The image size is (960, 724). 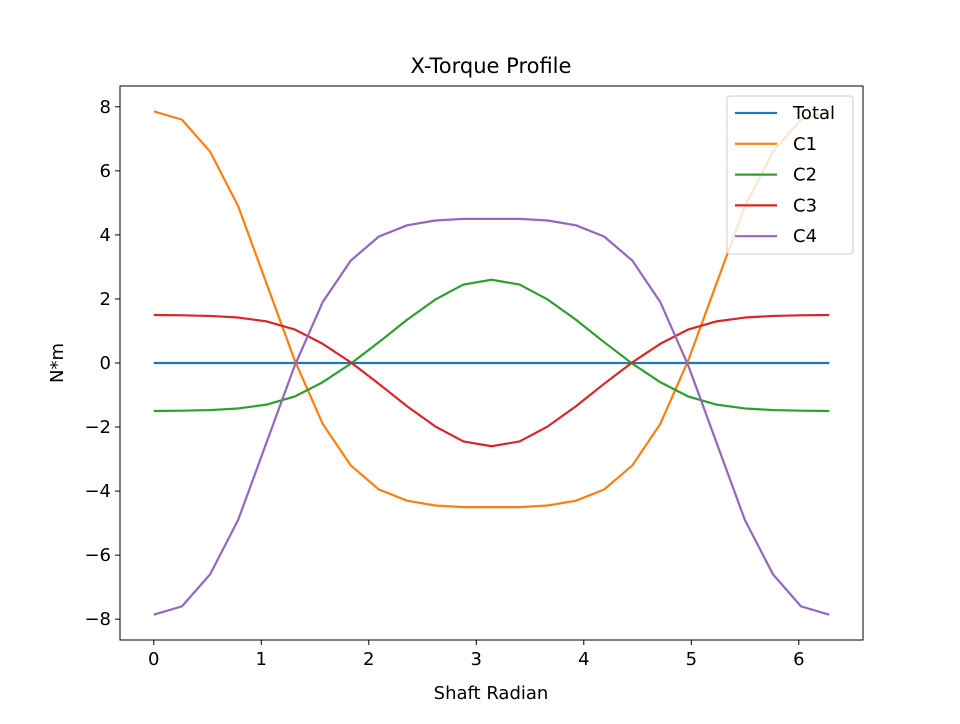 What do you see at coordinates (105, 299) in the screenshot?
I see `y-tick-label: 2` at bounding box center [105, 299].